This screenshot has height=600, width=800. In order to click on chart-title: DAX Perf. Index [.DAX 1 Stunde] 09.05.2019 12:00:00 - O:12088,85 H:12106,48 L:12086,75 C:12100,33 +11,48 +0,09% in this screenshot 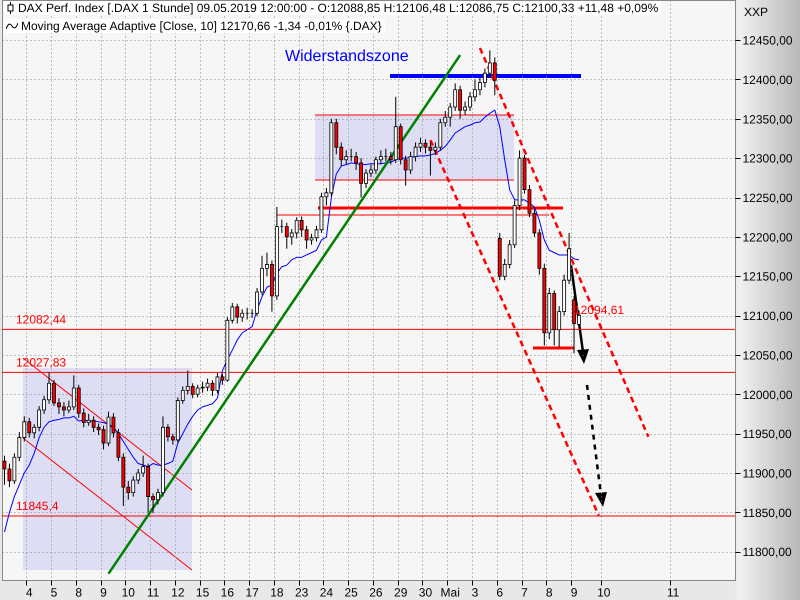, I will do `click(338, 8)`.